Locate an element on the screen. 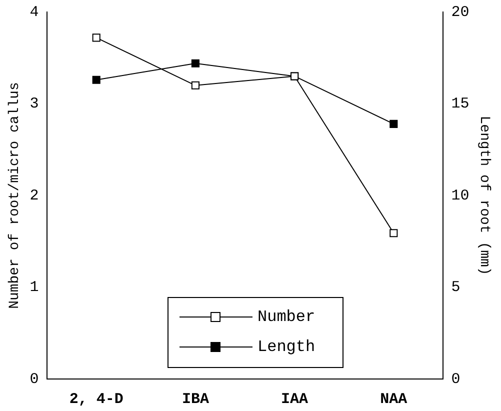  y-tick-label: 3 is located at coordinates (34, 104).